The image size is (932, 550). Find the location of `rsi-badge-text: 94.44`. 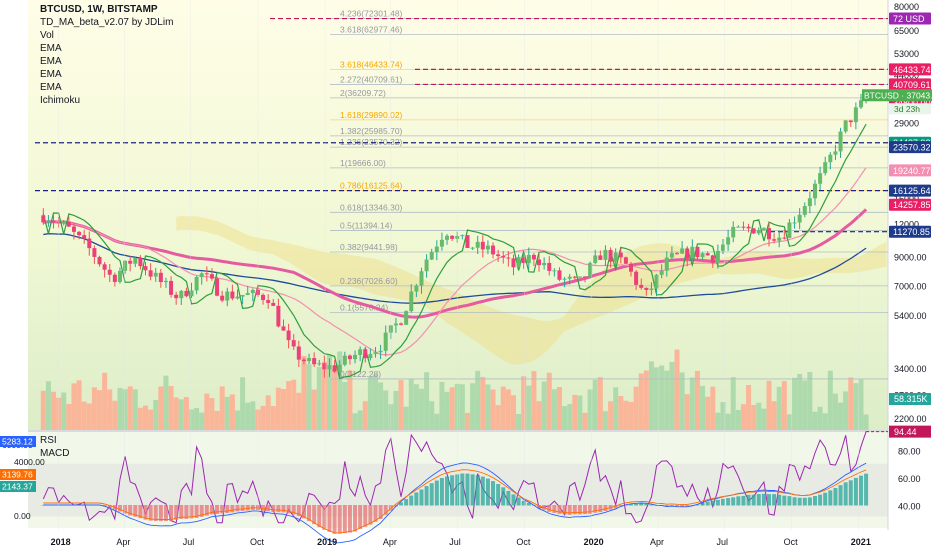

rsi-badge-text: 94.44 is located at coordinates (905, 432).